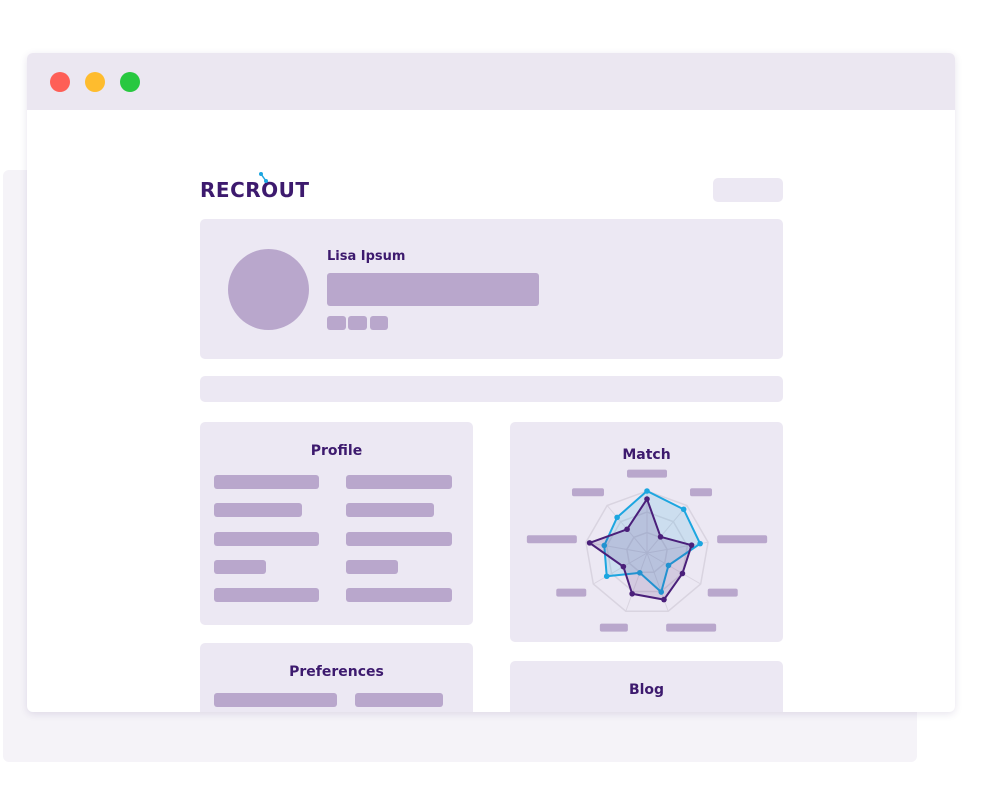 This screenshot has width=1000, height=804. I want to click on radar-chart, so click(647, 550).